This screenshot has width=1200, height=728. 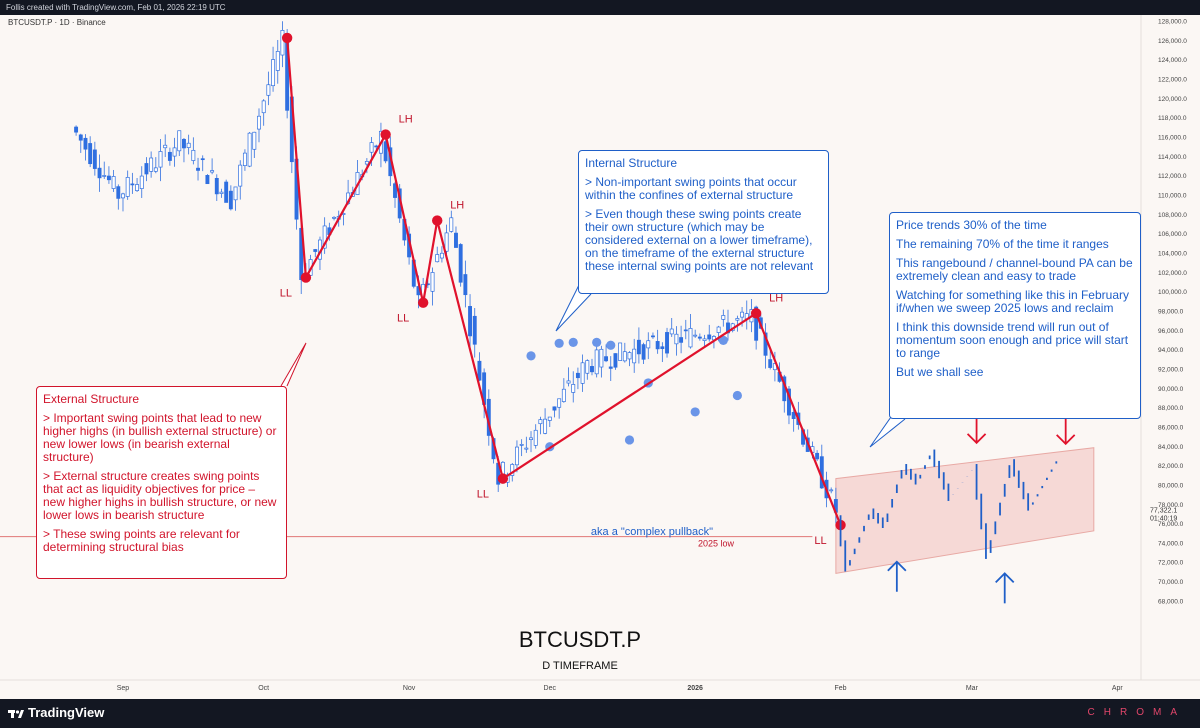 I want to click on y-tick-label: 104,000.0, so click(x=1172, y=253).